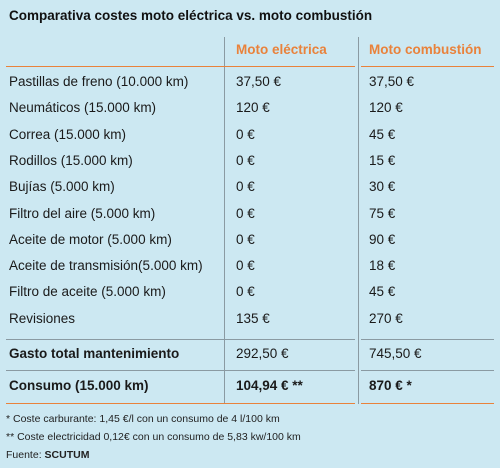 Image resolution: width=500 pixels, height=468 pixels. What do you see at coordinates (382, 265) in the screenshot?
I see `row-combustion: 18 €` at bounding box center [382, 265].